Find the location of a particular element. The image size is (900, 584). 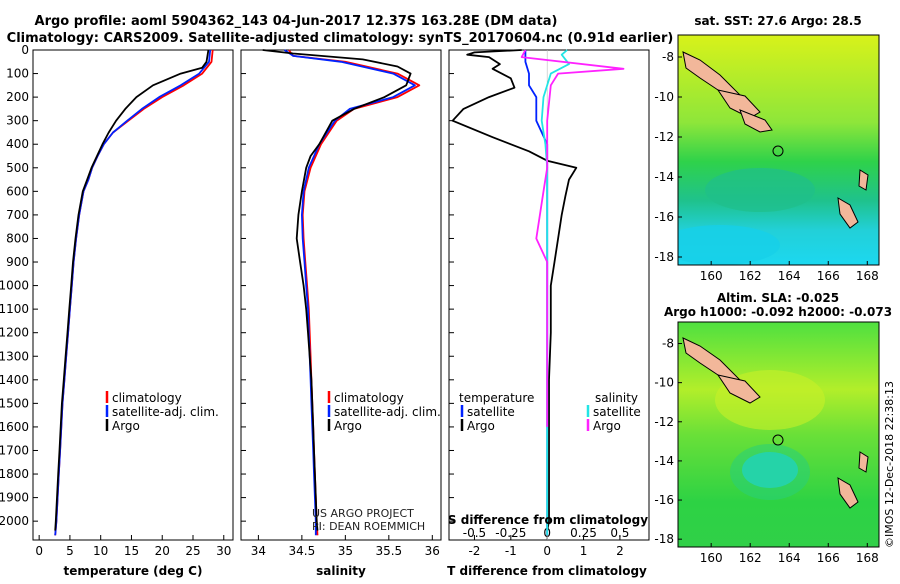

x-tick-label: 35.5 is located at coordinates (388, 551).